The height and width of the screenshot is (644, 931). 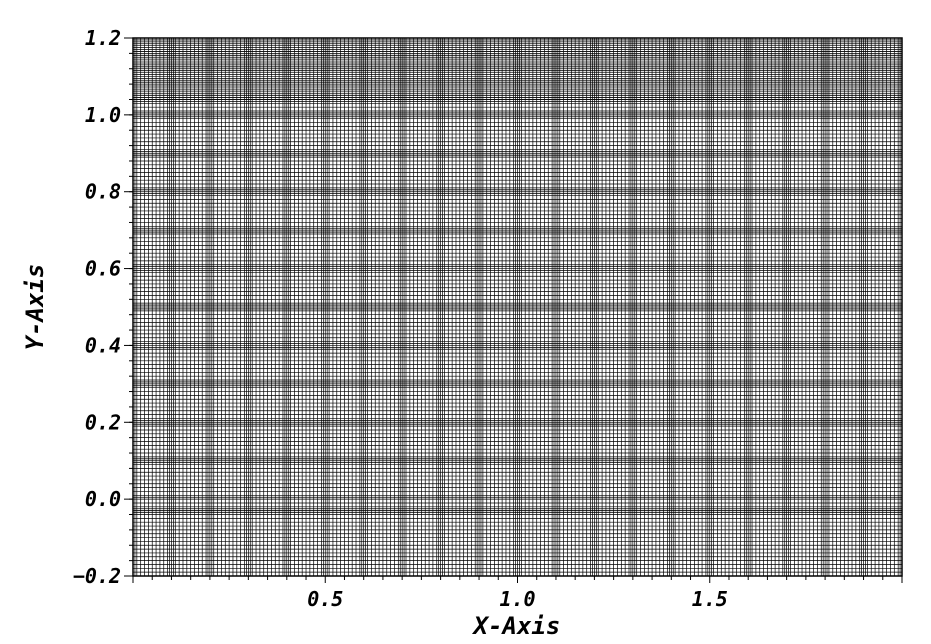 I want to click on y-tick-label: 0.6, so click(x=103, y=269).